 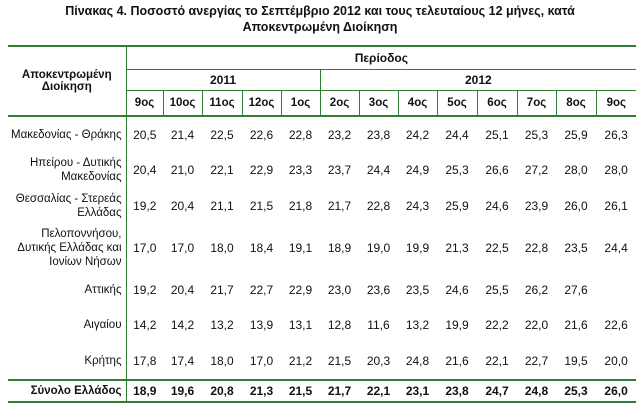 What do you see at coordinates (182, 103) in the screenshot?
I see `month-header: 10ος` at bounding box center [182, 103].